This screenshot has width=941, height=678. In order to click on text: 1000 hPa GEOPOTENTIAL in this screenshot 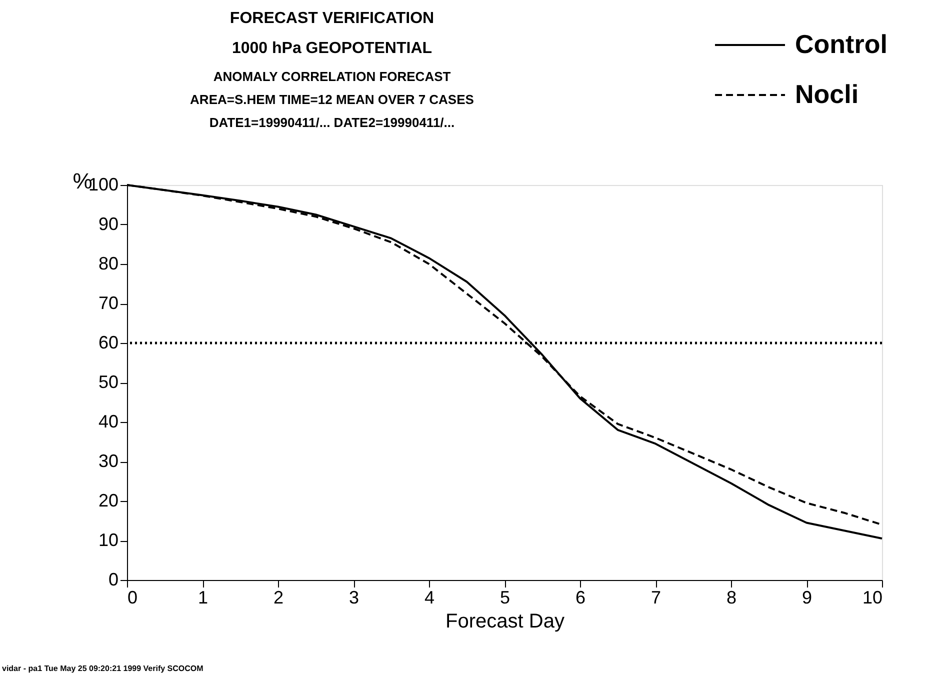, I will do `click(332, 48)`.